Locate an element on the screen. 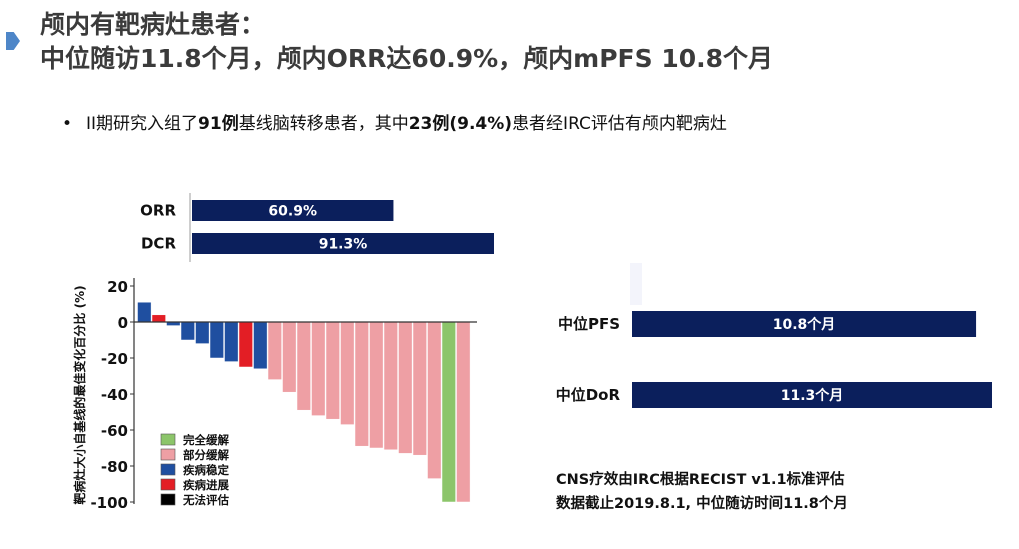 The height and width of the screenshot is (549, 1019). bar-dor is located at coordinates (812, 395).